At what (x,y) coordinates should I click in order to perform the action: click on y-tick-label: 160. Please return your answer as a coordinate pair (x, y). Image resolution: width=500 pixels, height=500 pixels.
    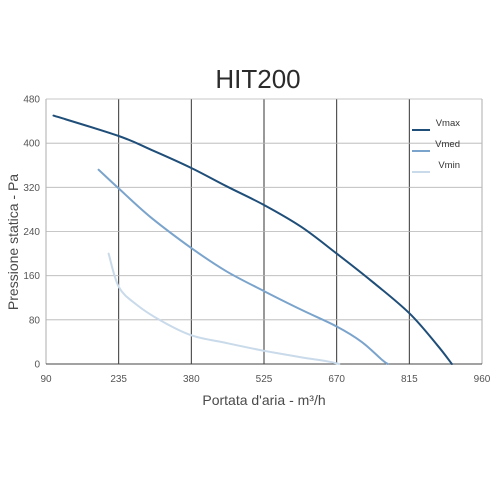
    Looking at the image, I should click on (31, 276).